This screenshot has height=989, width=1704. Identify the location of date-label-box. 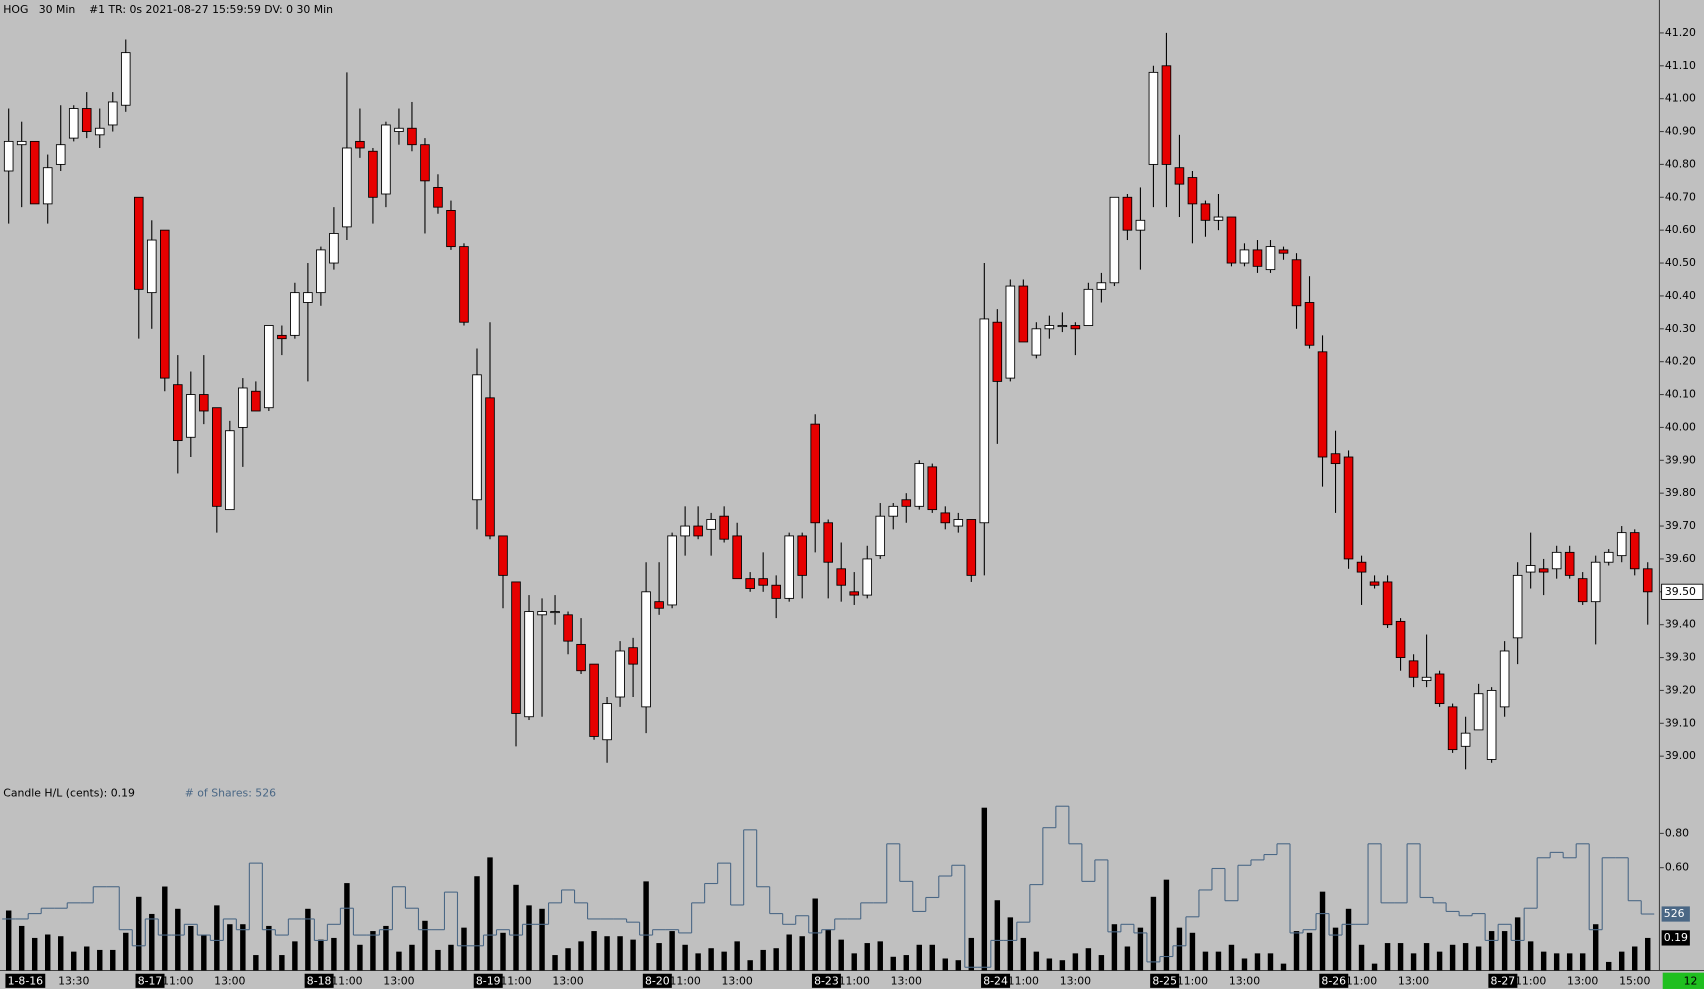
(1503, 980).